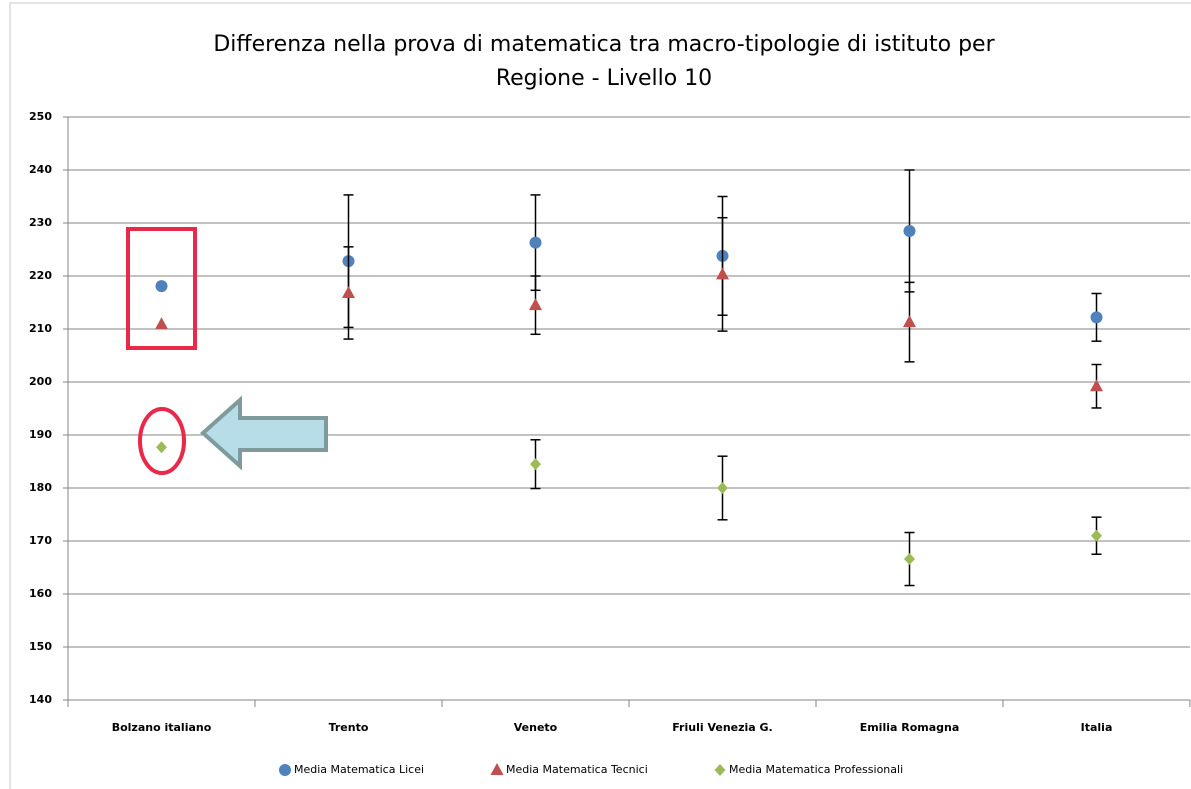 Image resolution: width=1191 pixels, height=789 pixels. Describe the element at coordinates (263, 433) in the screenshot. I see `arrow` at that location.